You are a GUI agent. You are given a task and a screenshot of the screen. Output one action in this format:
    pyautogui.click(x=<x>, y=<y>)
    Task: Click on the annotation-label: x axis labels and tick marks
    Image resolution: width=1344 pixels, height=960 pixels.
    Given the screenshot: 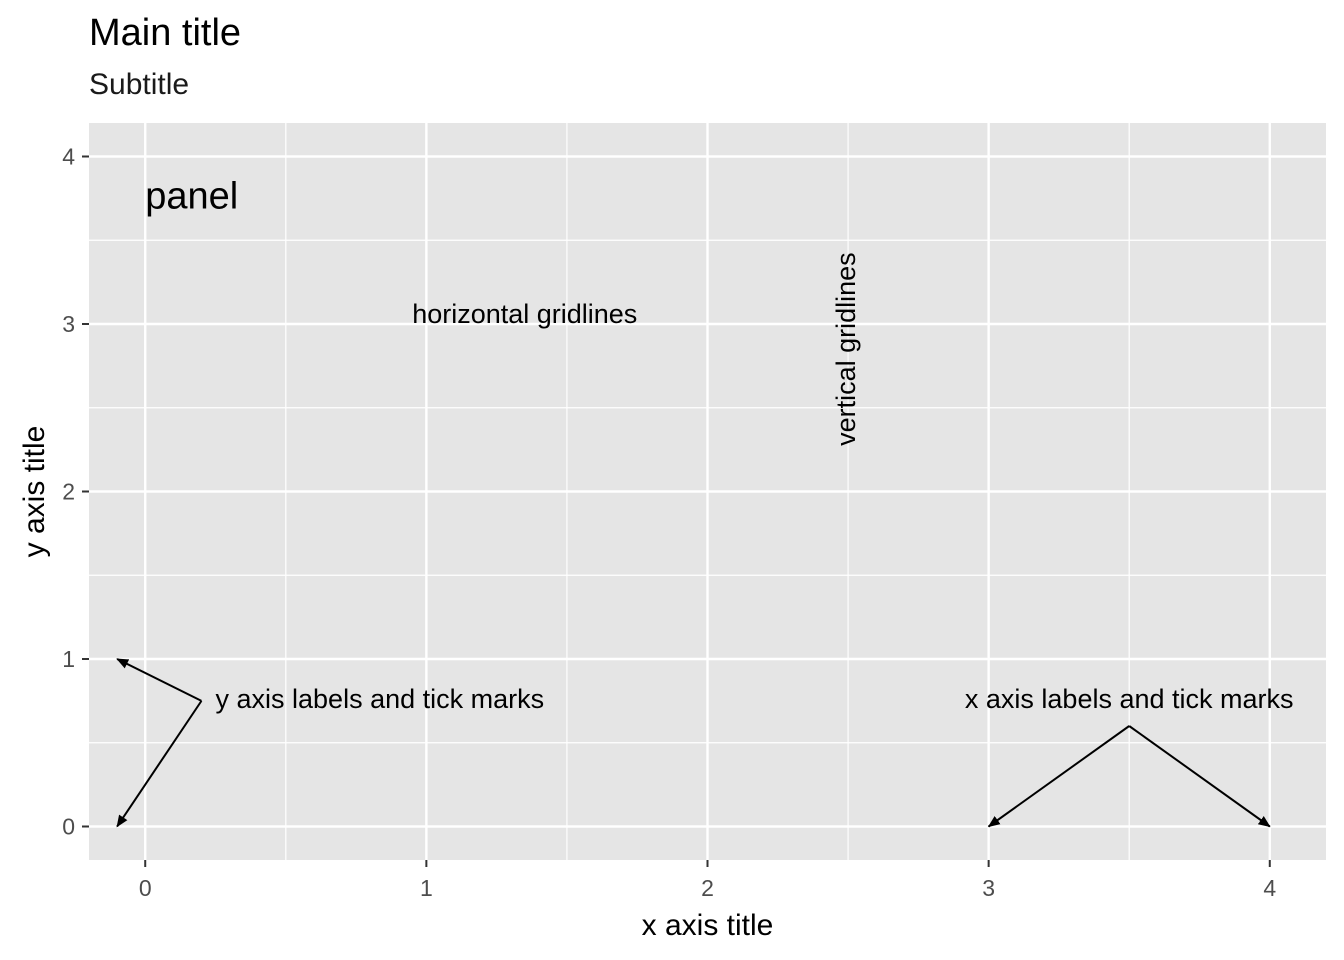 What is the action you would take?
    pyautogui.click(x=1129, y=699)
    